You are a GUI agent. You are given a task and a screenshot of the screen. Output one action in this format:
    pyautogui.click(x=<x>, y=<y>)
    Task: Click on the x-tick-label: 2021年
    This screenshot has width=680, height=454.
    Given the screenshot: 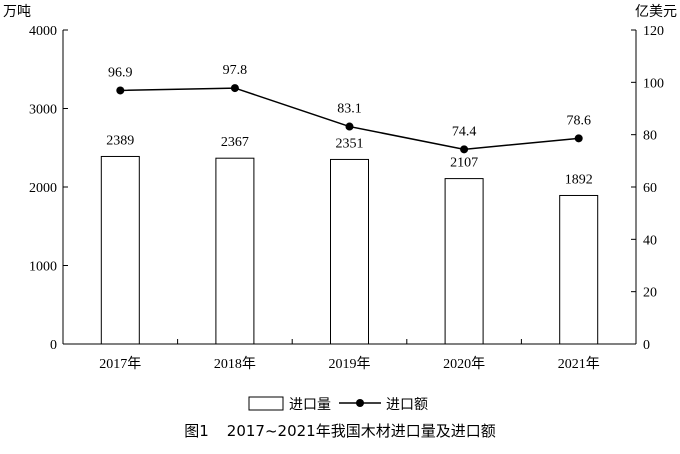 What is the action you would take?
    pyautogui.click(x=579, y=364)
    